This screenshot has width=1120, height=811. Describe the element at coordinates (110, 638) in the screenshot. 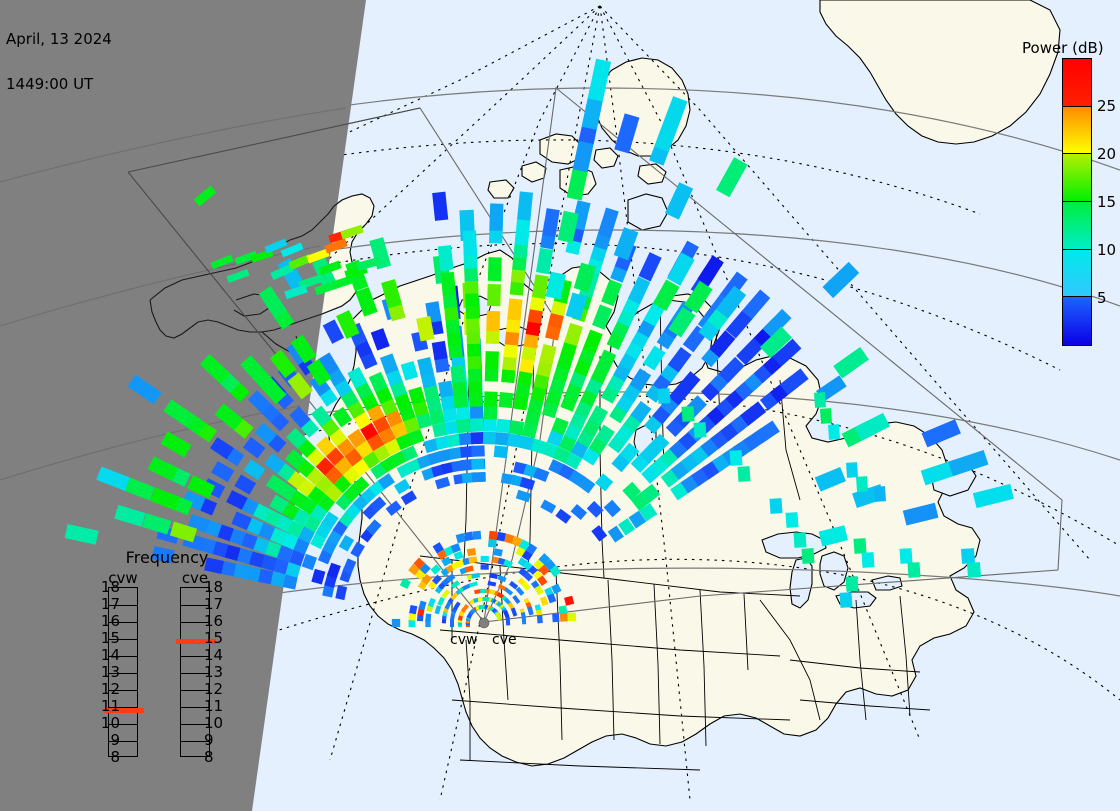

I see `frequency-tick-label: 15` at that location.